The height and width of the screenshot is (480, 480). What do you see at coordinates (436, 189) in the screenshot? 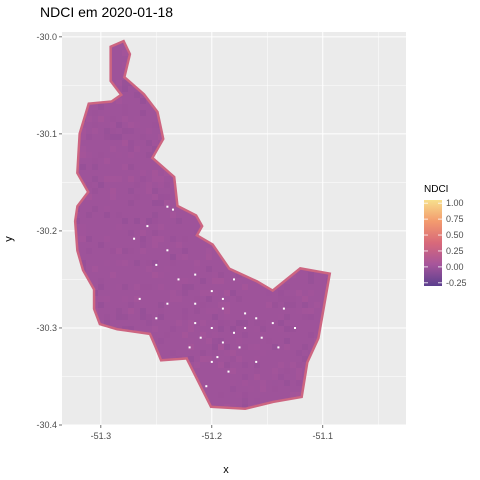
I see `legend-title: NDCI` at bounding box center [436, 189].